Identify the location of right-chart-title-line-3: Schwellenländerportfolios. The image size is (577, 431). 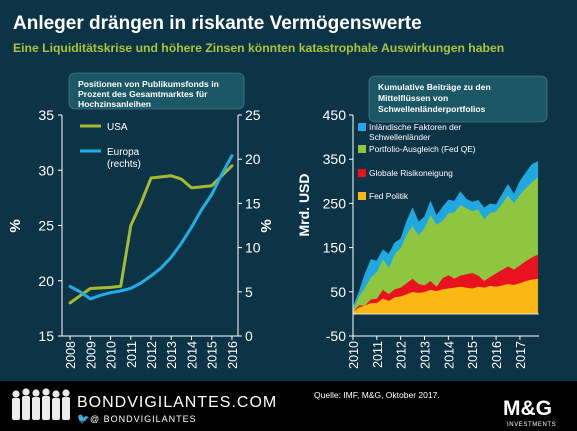
(432, 109).